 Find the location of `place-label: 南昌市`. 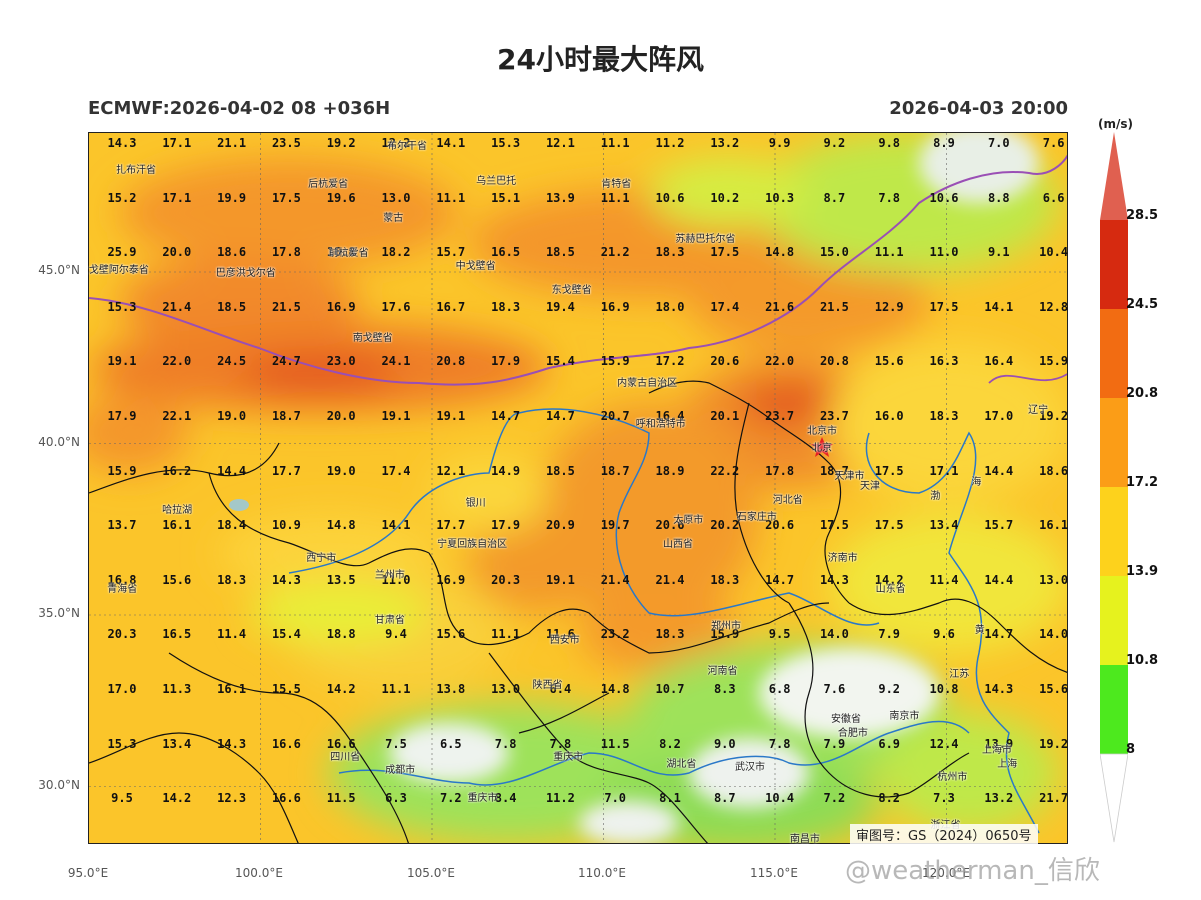

place-label: 南昌市 is located at coordinates (804, 840).